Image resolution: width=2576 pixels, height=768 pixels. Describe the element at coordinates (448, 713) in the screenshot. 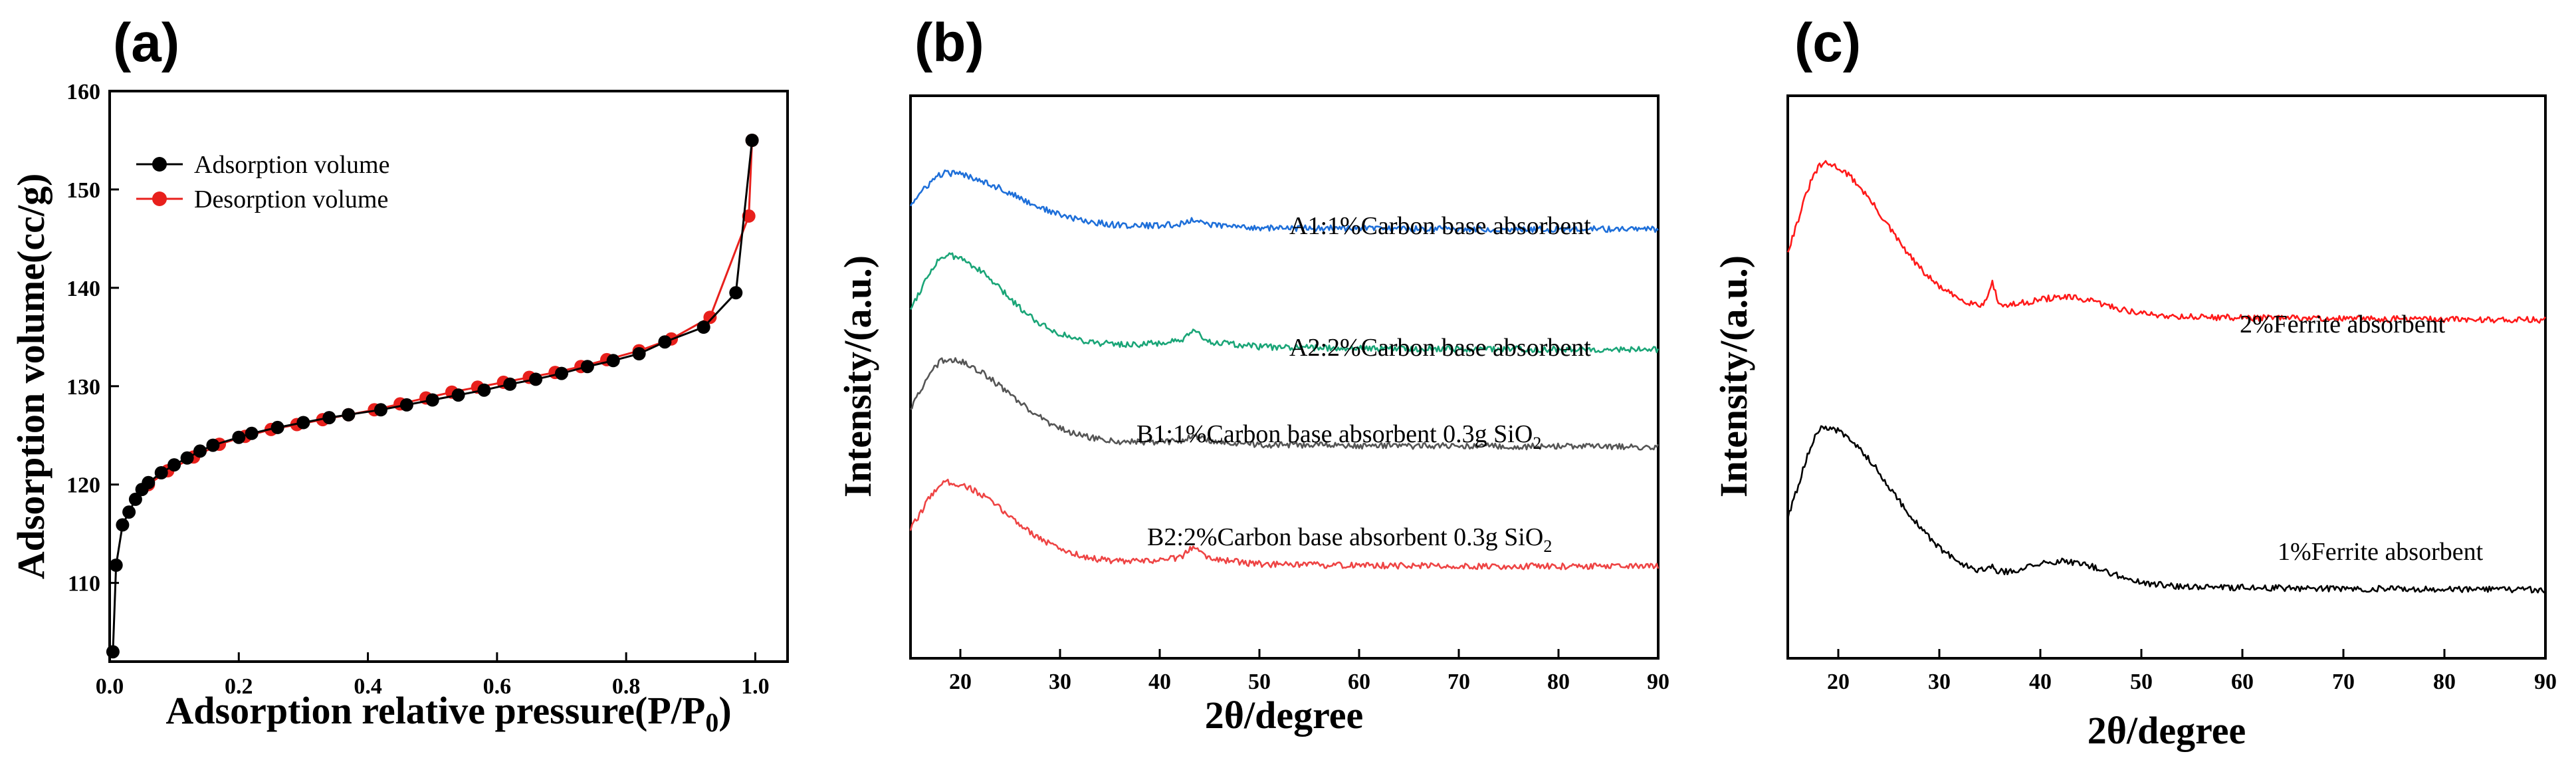

I see `panel-a-x-axis-title: Adsorption relative pressure(P/P0)` at that location.